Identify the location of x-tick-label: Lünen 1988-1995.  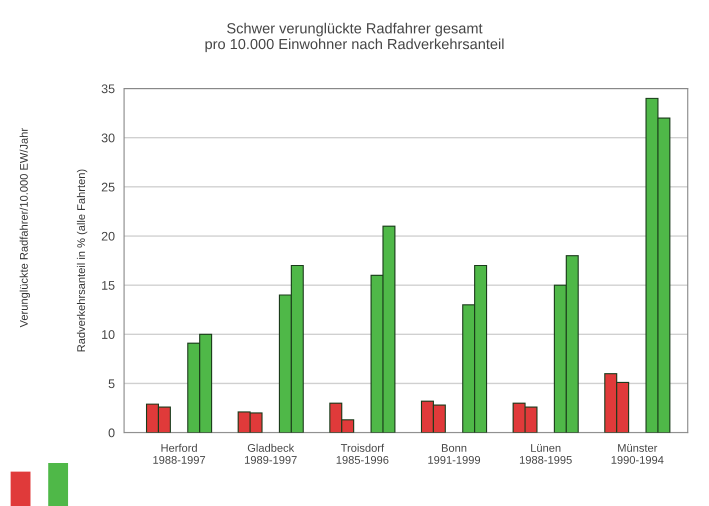
(546, 454).